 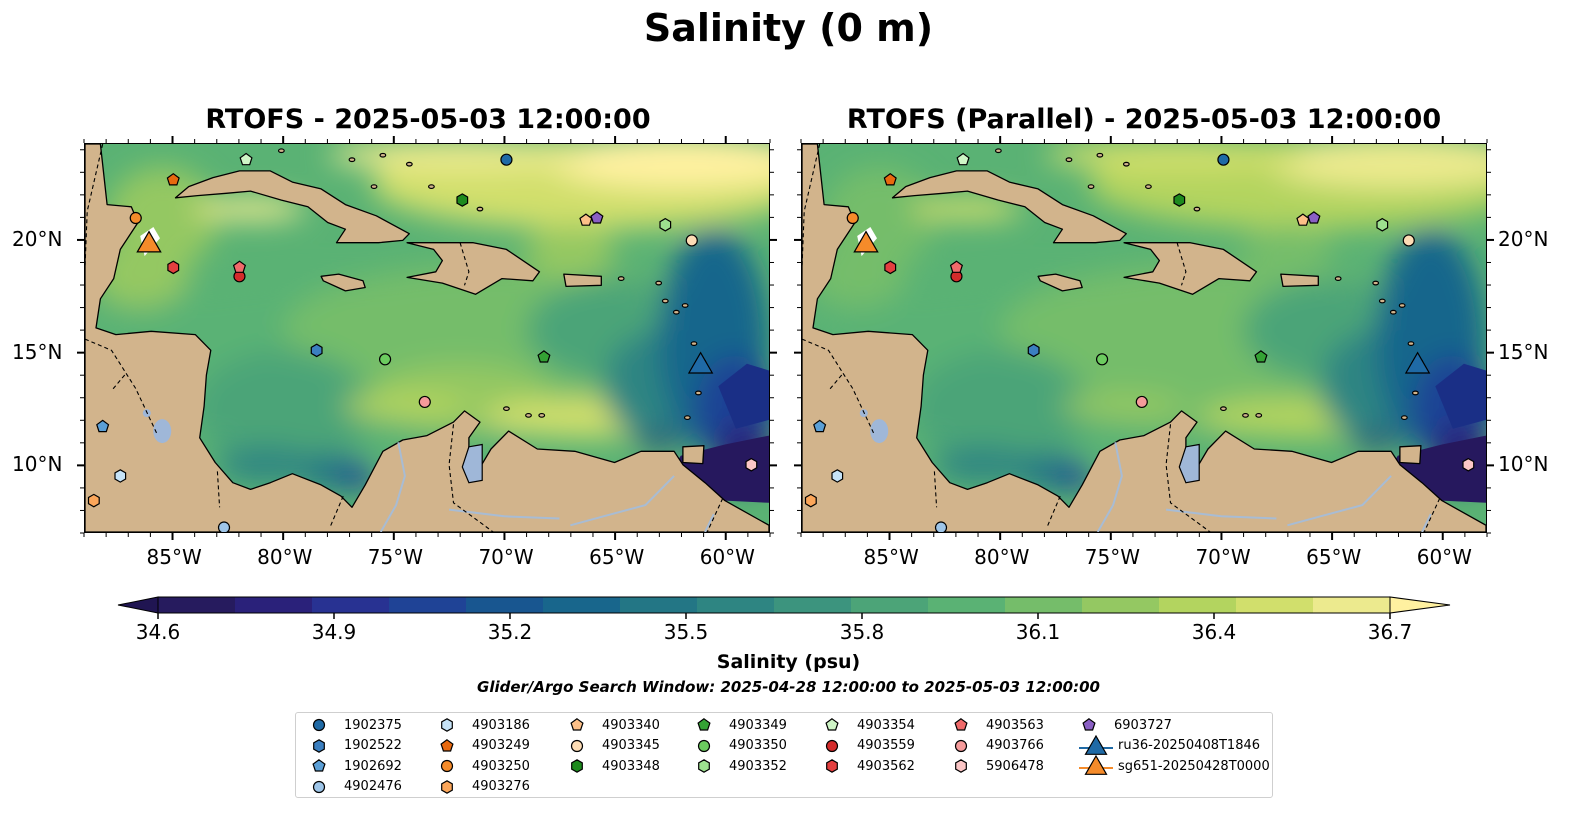 I want to click on legend-marker-ru36-20250408T1846, so click(x=1096, y=744).